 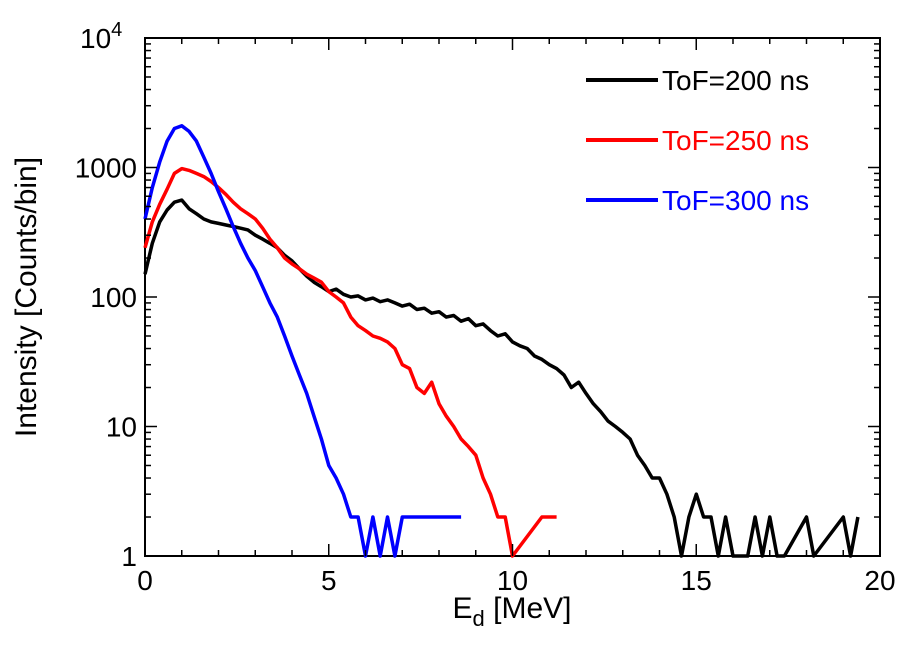 I want to click on legend: ToF=200 ns ToF=250 ns ToF=300 ns, so click(x=697, y=140).